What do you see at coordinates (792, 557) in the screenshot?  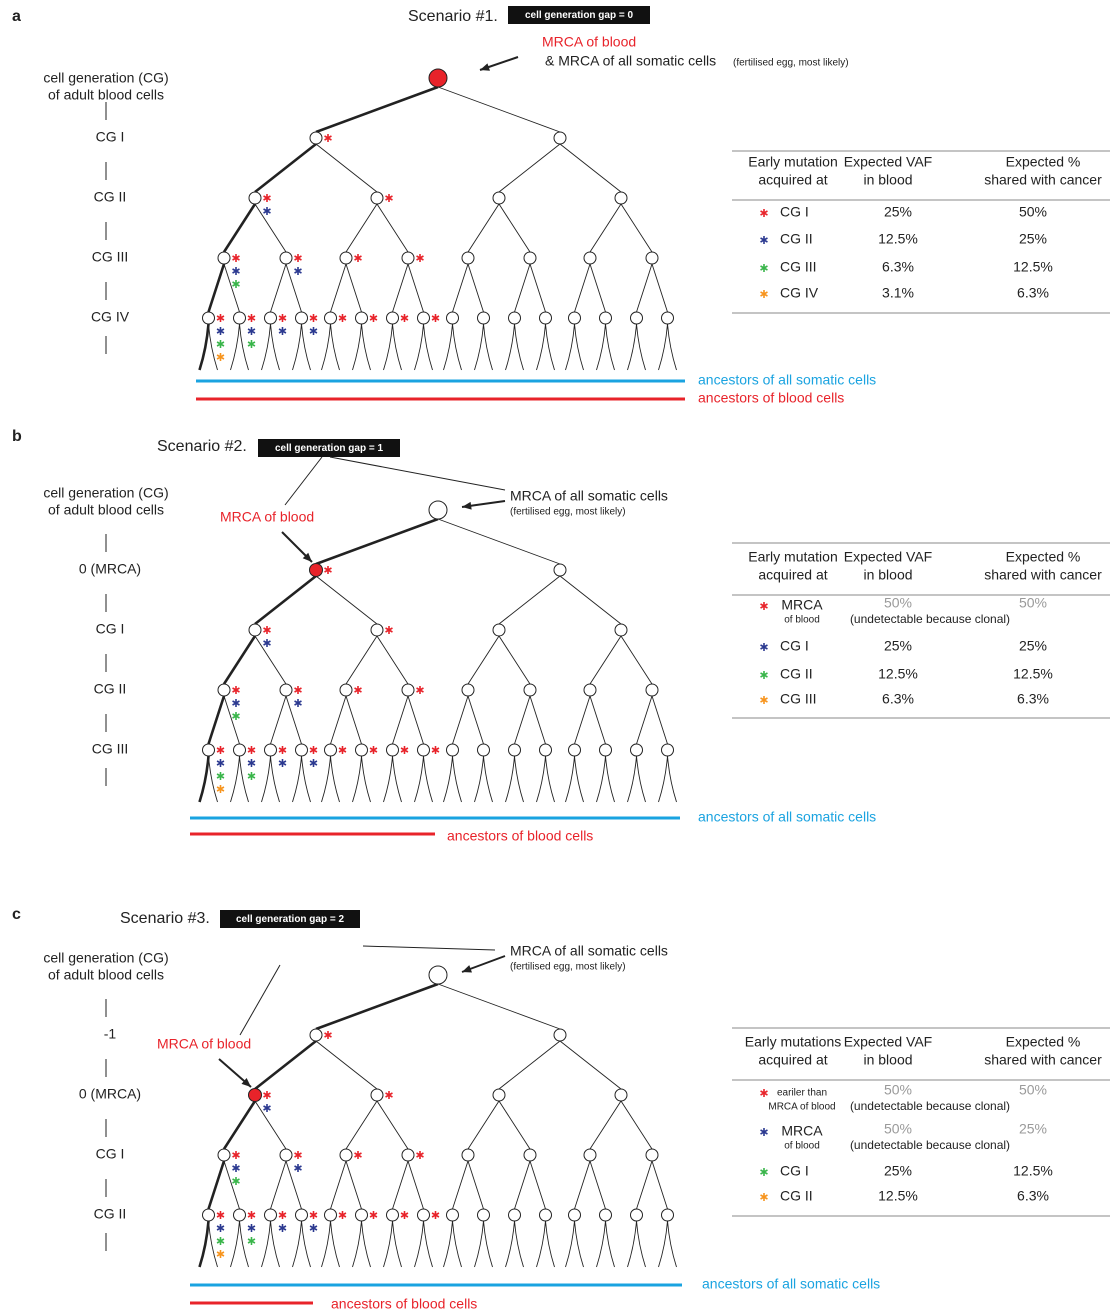 I see `table-header: Early mutation` at bounding box center [792, 557].